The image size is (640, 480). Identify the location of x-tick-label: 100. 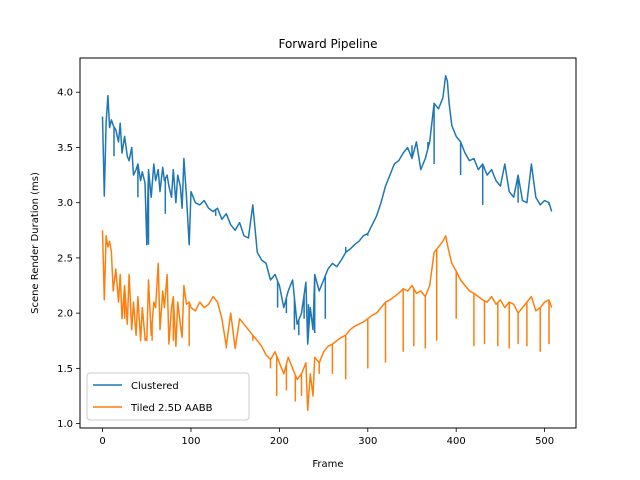
(190, 441).